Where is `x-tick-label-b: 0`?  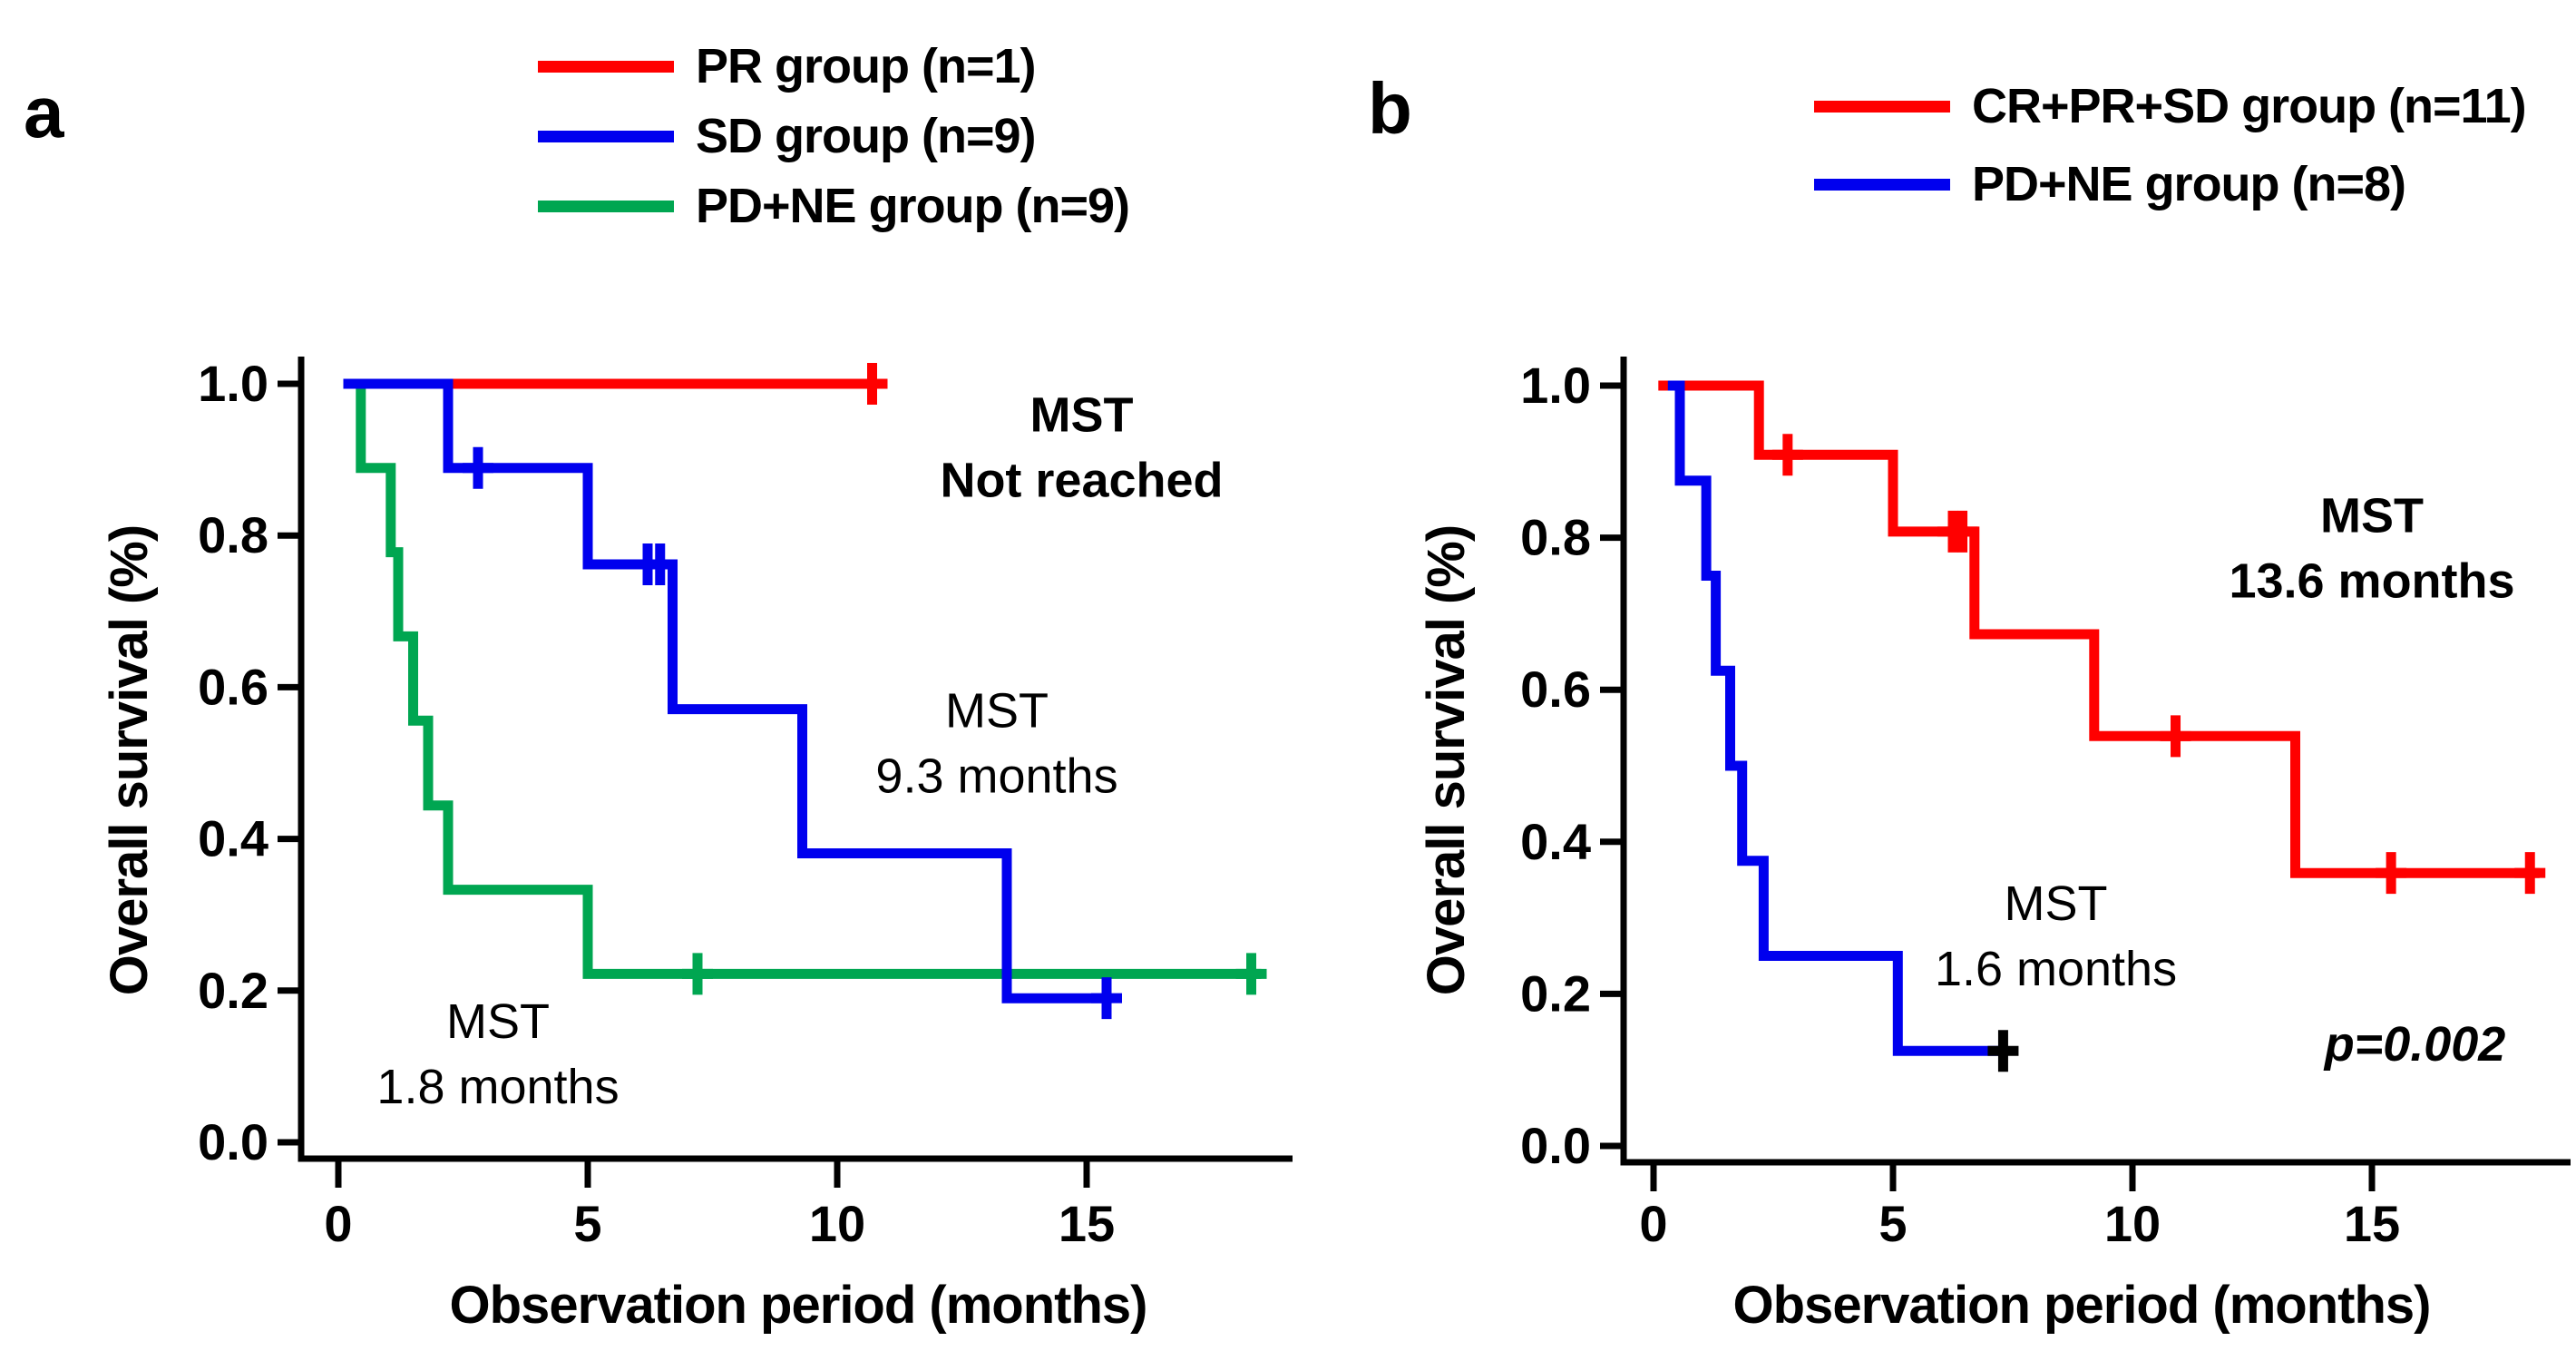 x-tick-label-b: 0 is located at coordinates (1653, 1223).